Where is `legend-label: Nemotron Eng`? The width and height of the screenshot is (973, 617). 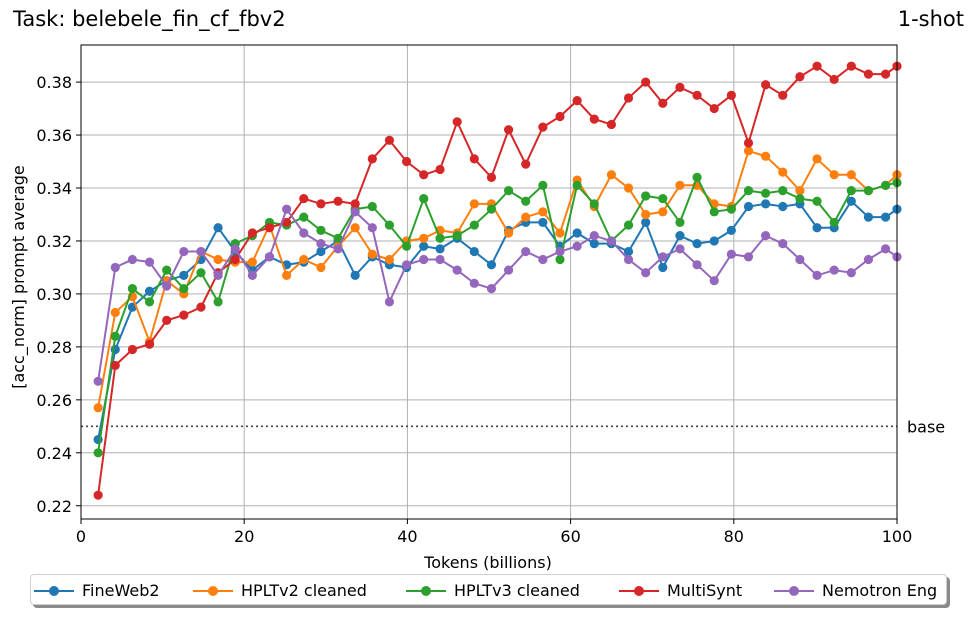
legend-label: Nemotron Eng is located at coordinates (880, 590).